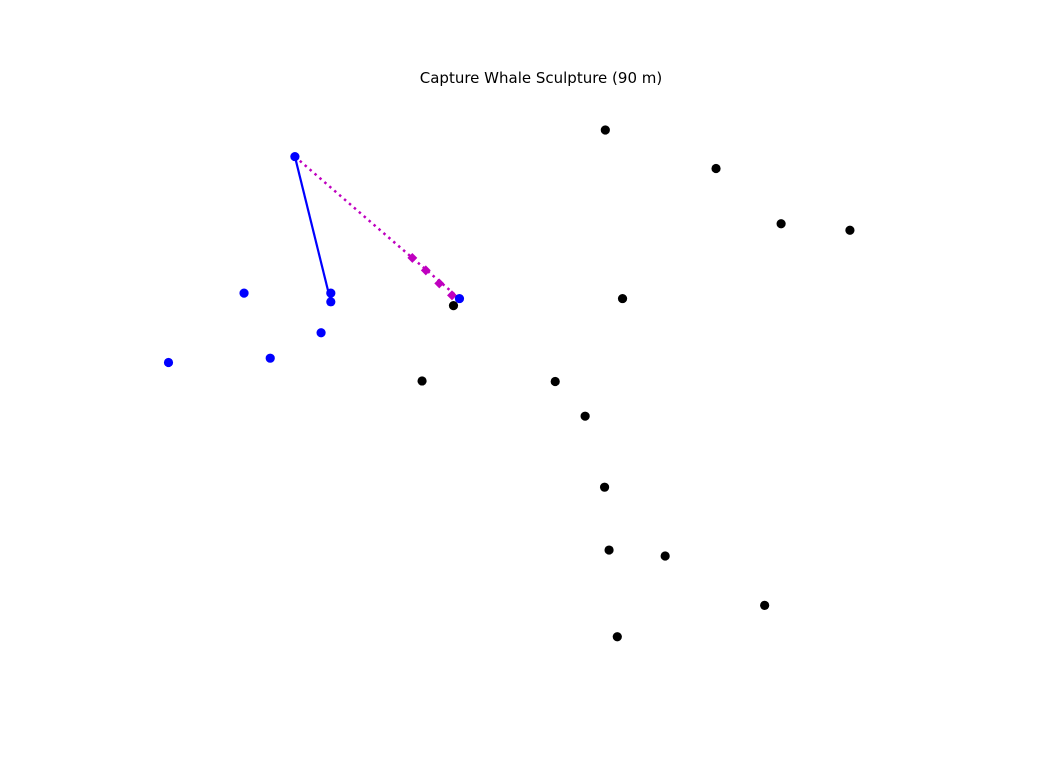 This screenshot has width=1056, height=768. I want to click on path-layer, so click(377, 229).